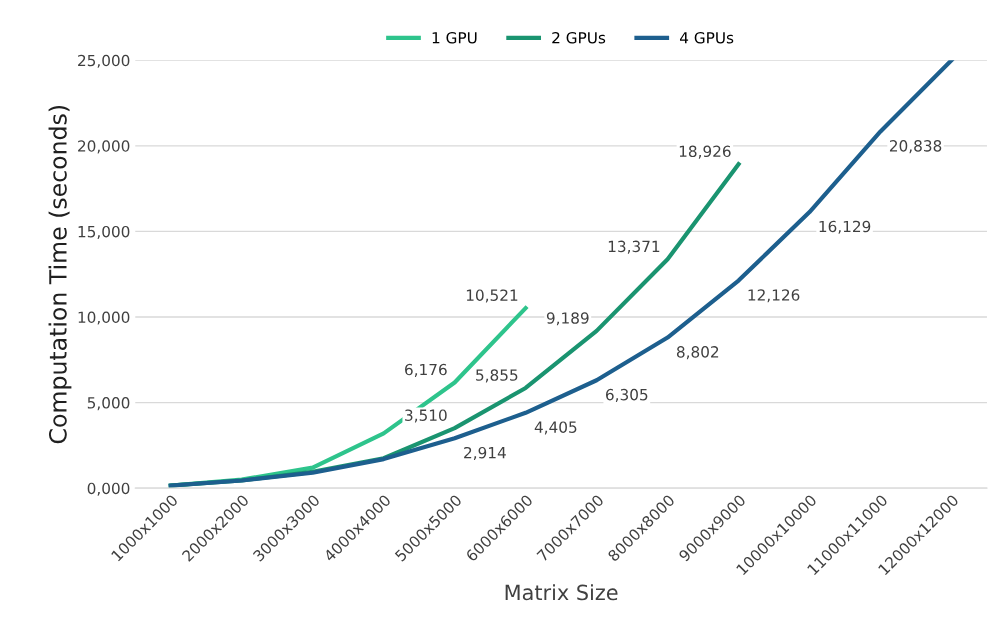  What do you see at coordinates (697, 353) in the screenshot?
I see `data-label: 8,802` at bounding box center [697, 353].